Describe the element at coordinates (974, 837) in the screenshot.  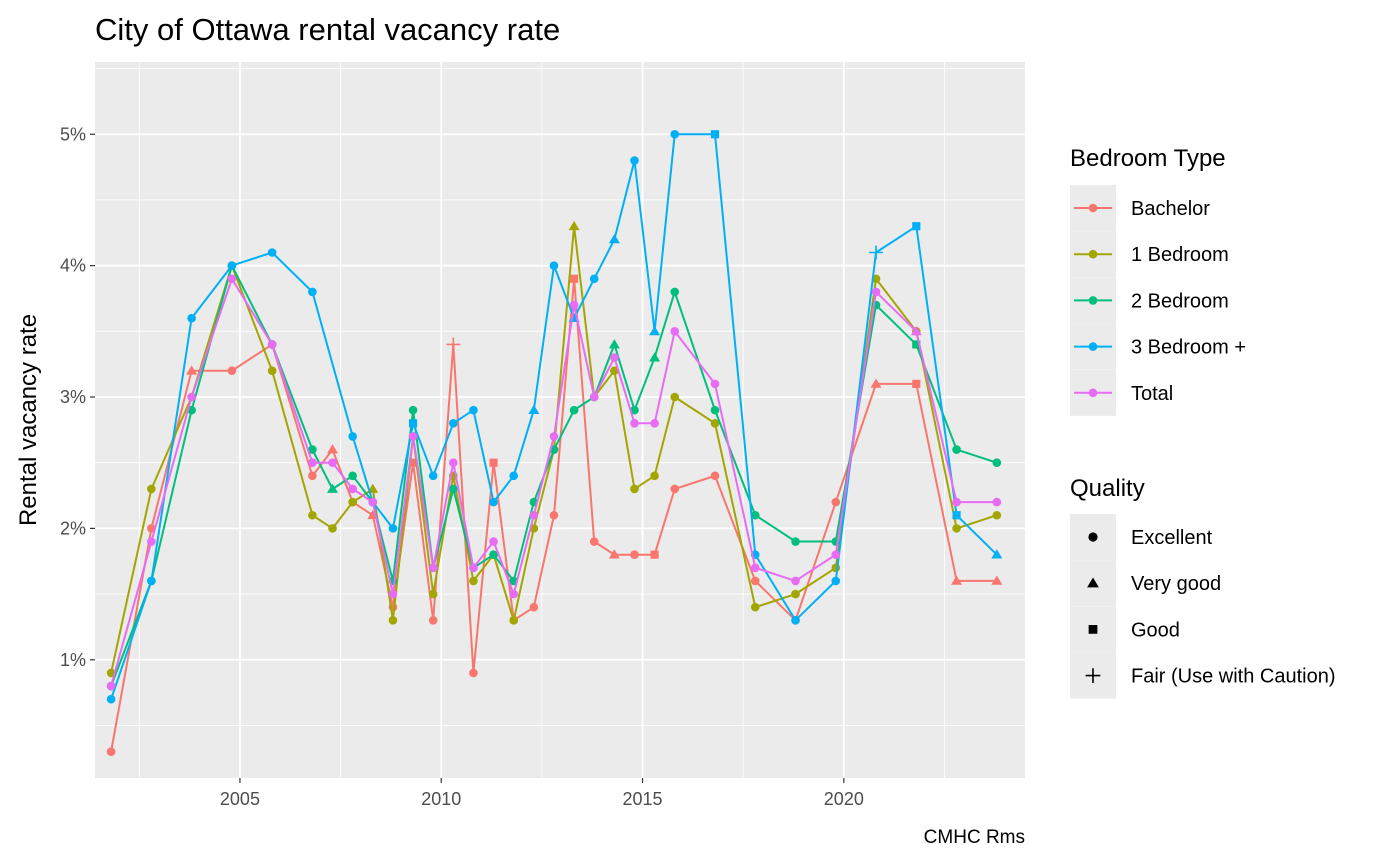
I see `chart-caption: CMHC Rms` at that location.